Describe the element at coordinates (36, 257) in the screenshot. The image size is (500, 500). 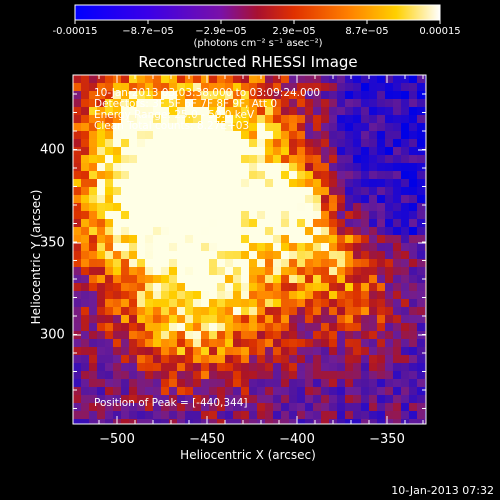
I see `y-axis-label: Heliocentric Y (arcsec)` at that location.